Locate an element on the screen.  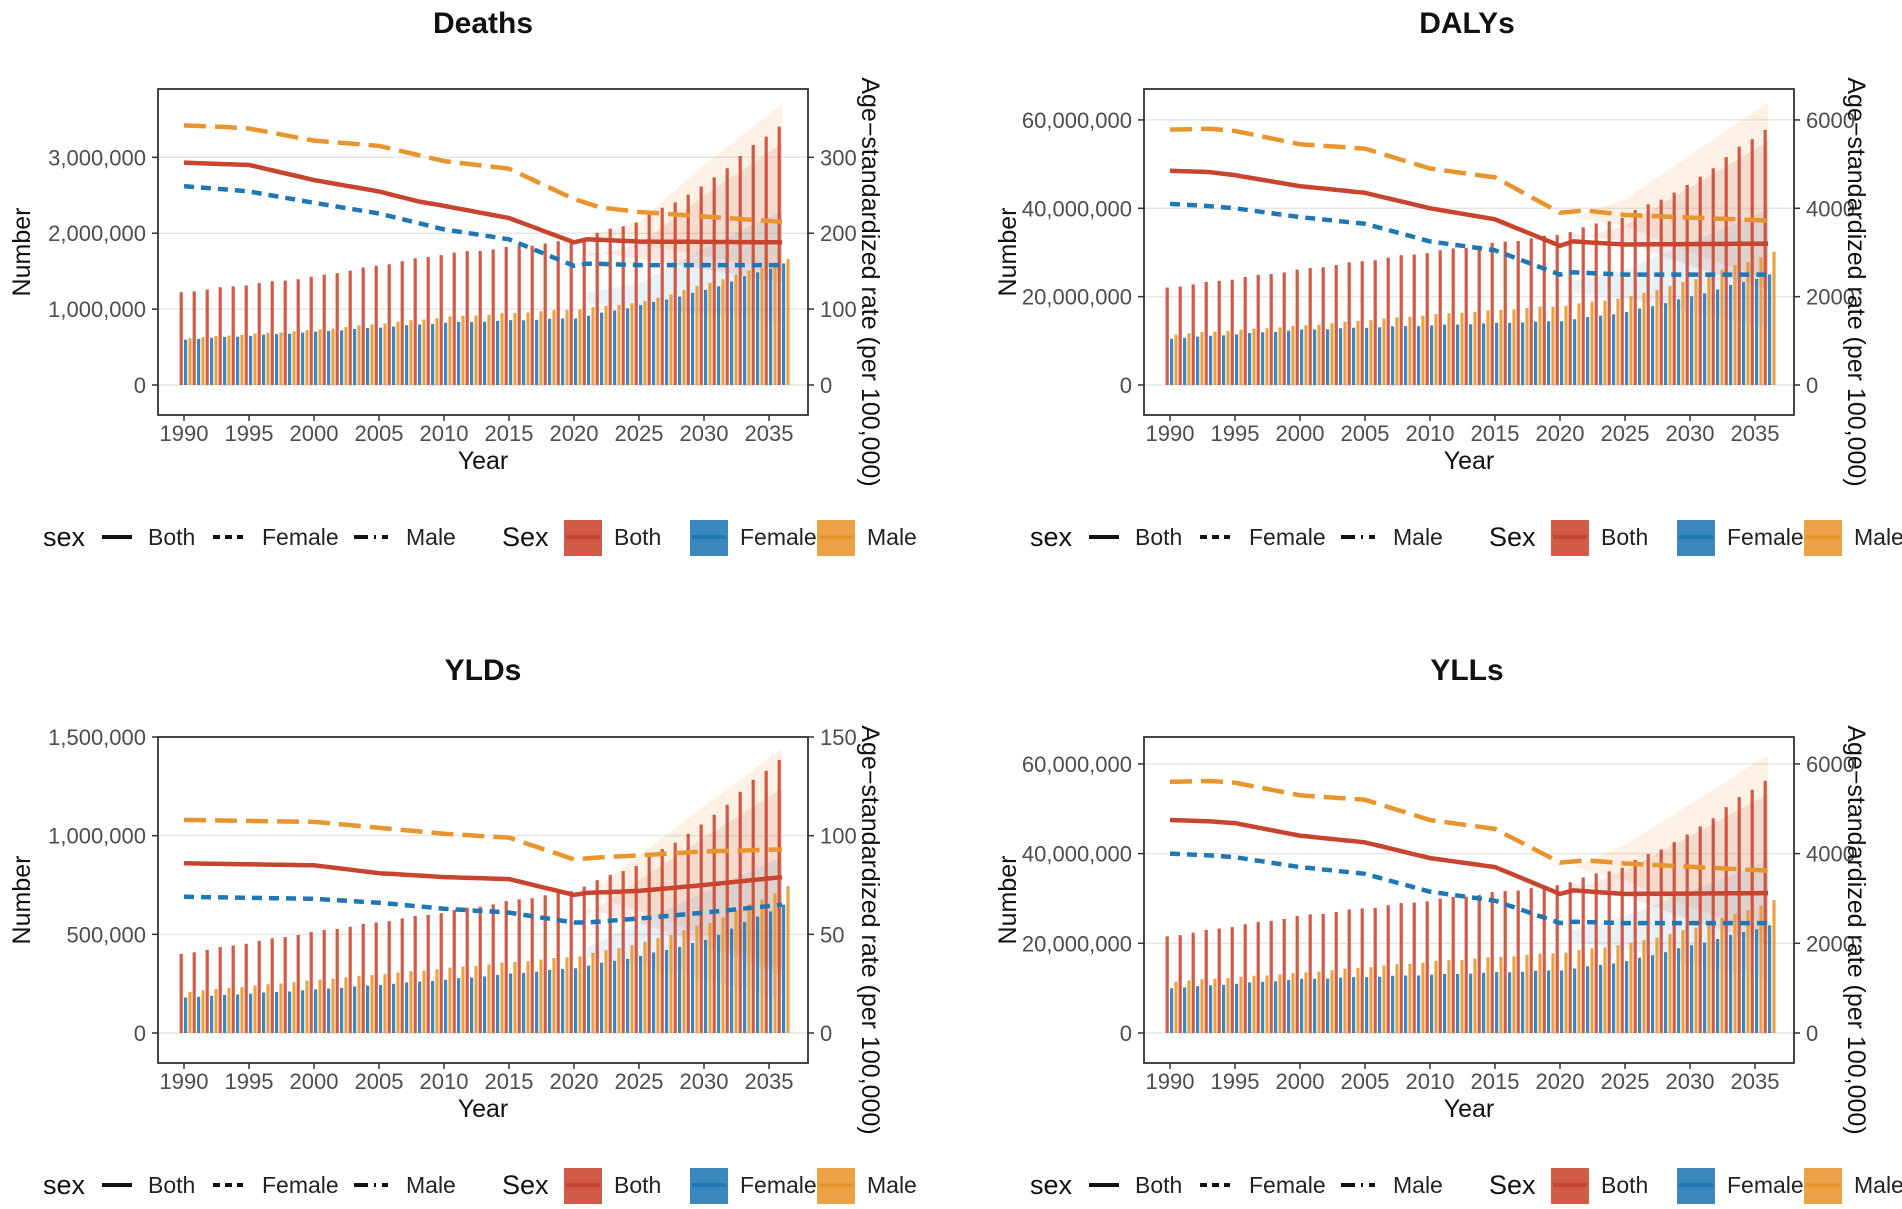
bar-female-1998 is located at coordinates (290, 359).